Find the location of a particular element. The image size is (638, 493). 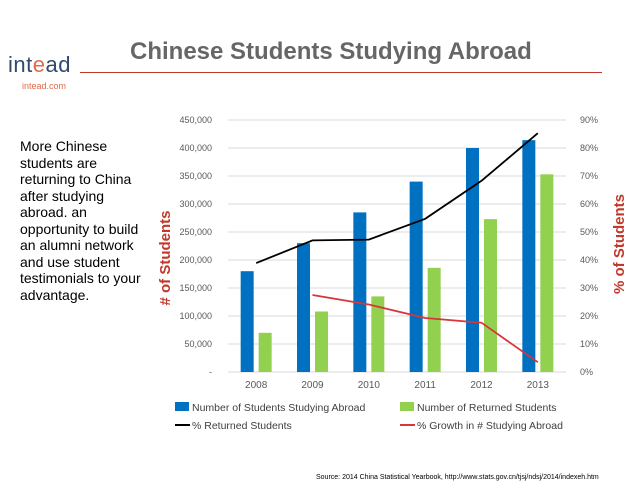

y2-axis-title: % of Students is located at coordinates (619, 244).